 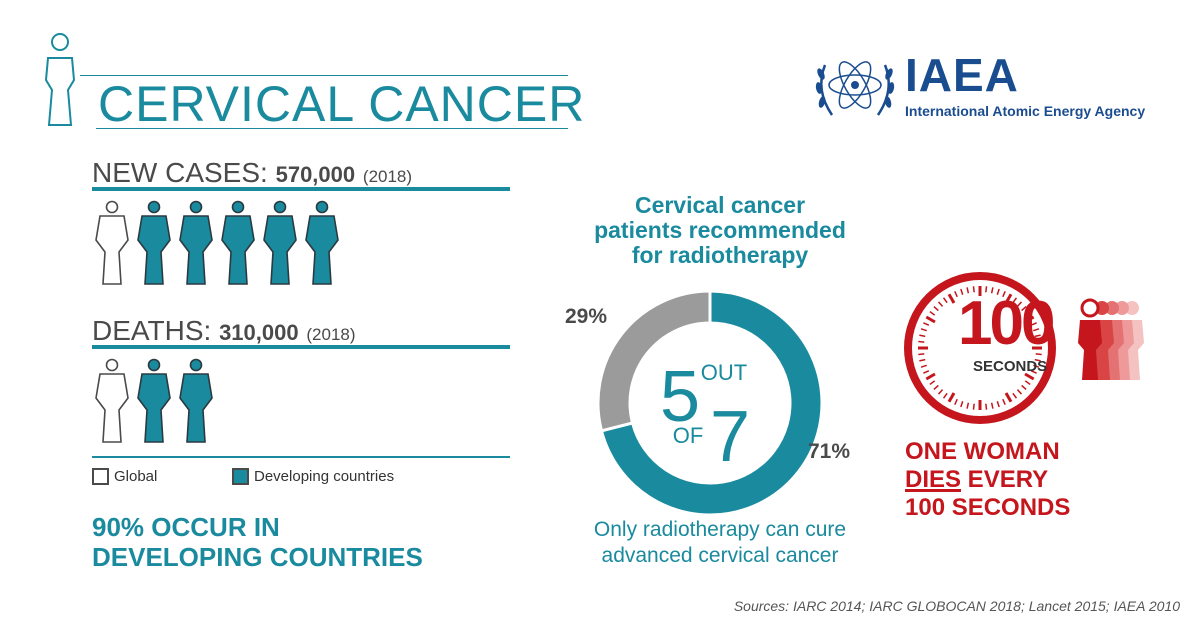 What do you see at coordinates (152, 330) in the screenshot?
I see `deaths-label: DEATHS:` at bounding box center [152, 330].